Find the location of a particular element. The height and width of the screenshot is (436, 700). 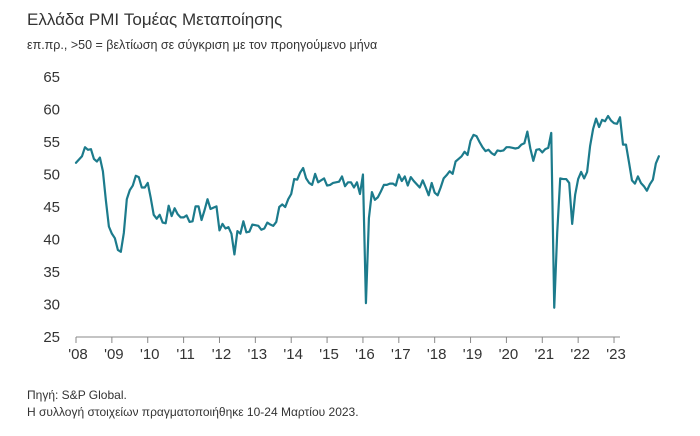

y-tick-label: 45 is located at coordinates (51, 207).